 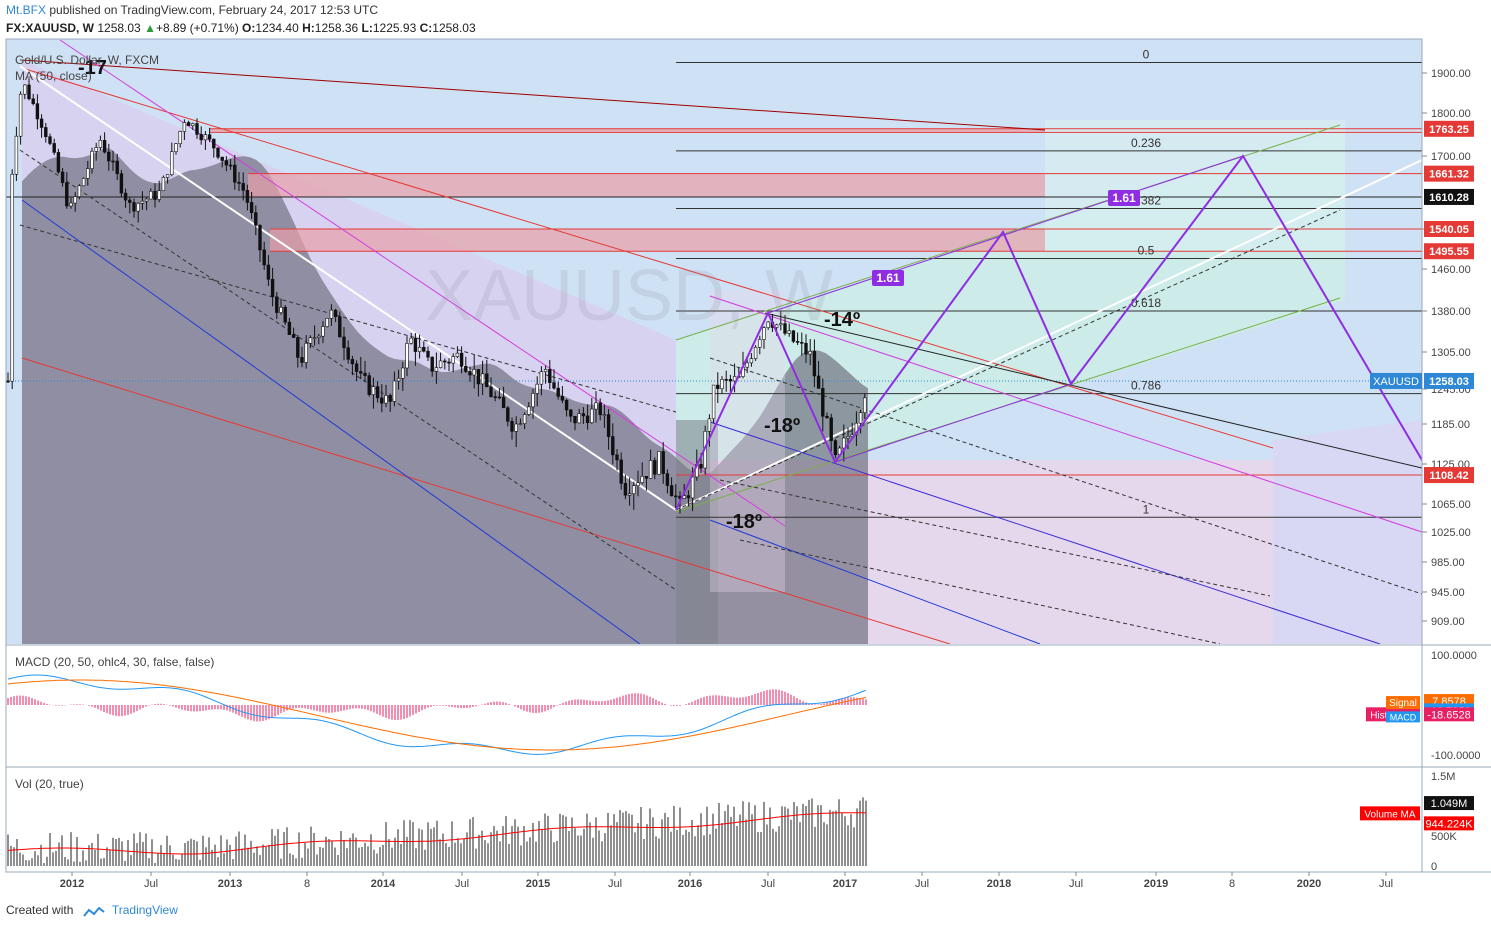 I want to click on chart-title: Gold/U.S. Dollar, W, FXCM, so click(x=87, y=60).